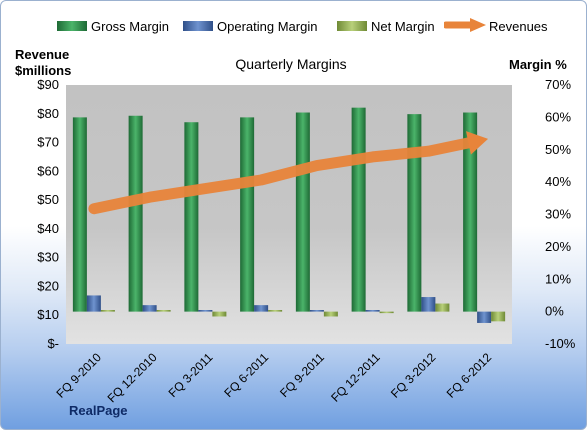  Describe the element at coordinates (281, 176) in the screenshot. I see `revenues-line` at that location.